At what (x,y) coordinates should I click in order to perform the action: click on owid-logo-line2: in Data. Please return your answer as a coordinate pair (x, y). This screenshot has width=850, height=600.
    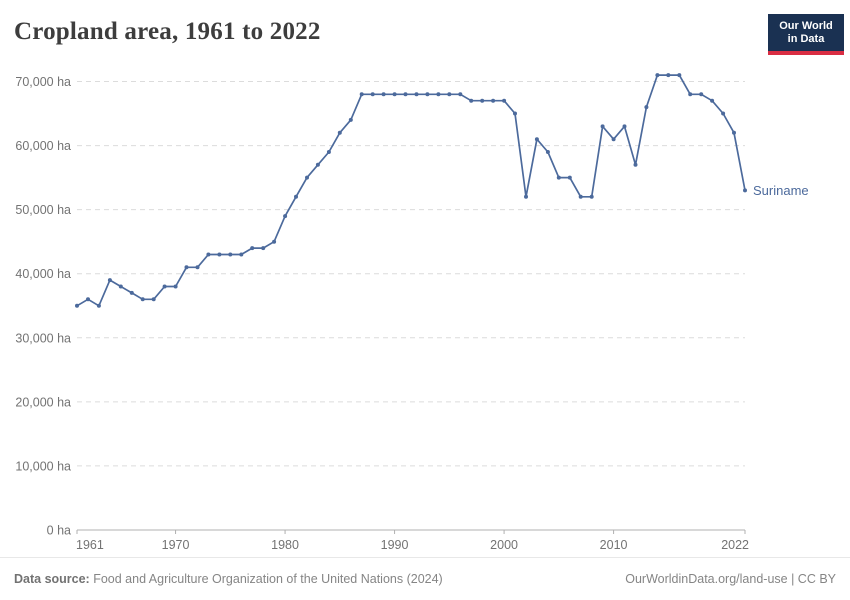
    Looking at the image, I should click on (806, 38).